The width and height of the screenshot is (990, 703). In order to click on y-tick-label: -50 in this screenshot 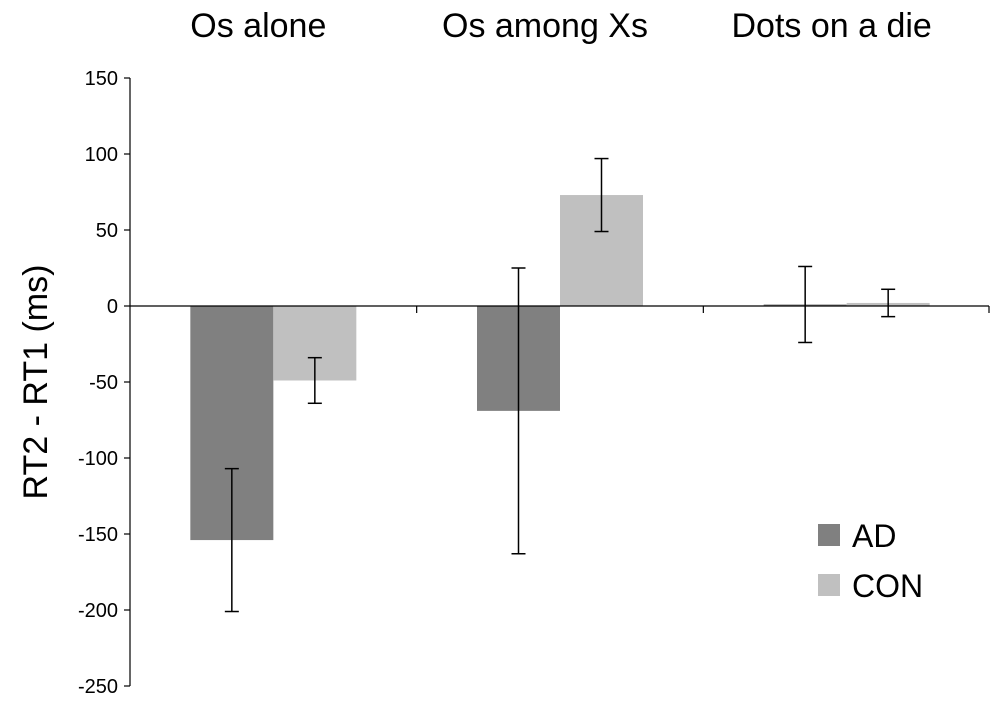, I will do `click(103, 383)`.